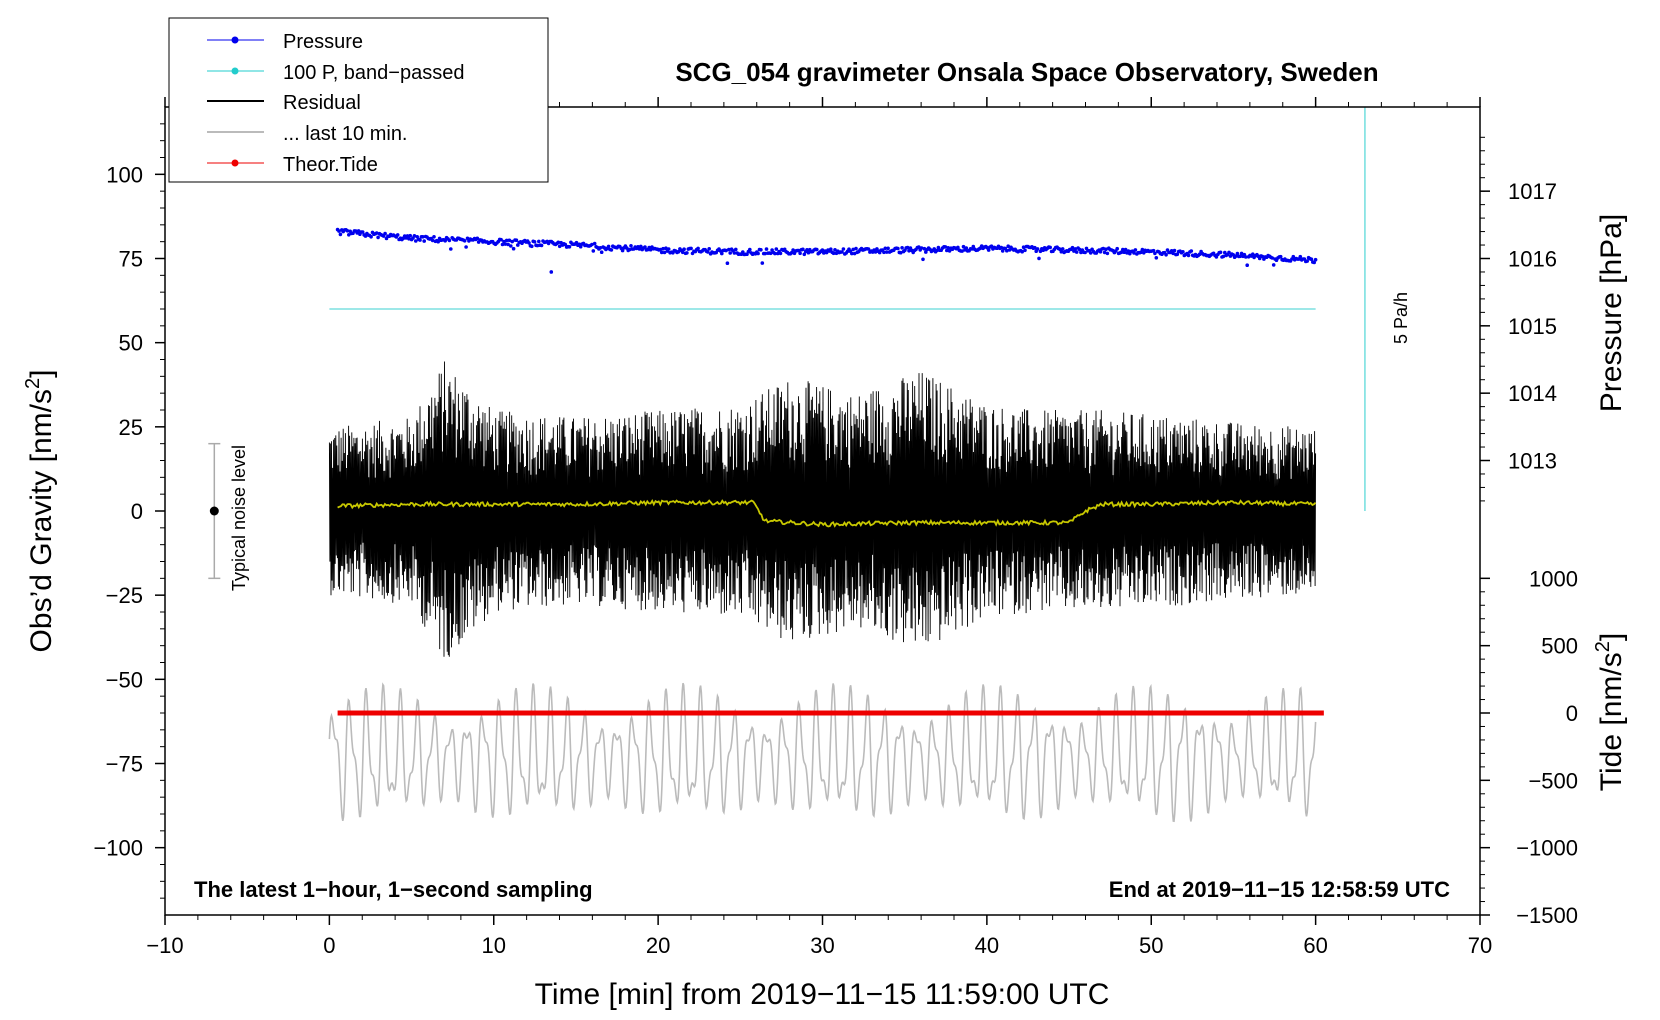 The width and height of the screenshot is (1660, 1020). I want to click on y-tick-label: 0, so click(137, 511).